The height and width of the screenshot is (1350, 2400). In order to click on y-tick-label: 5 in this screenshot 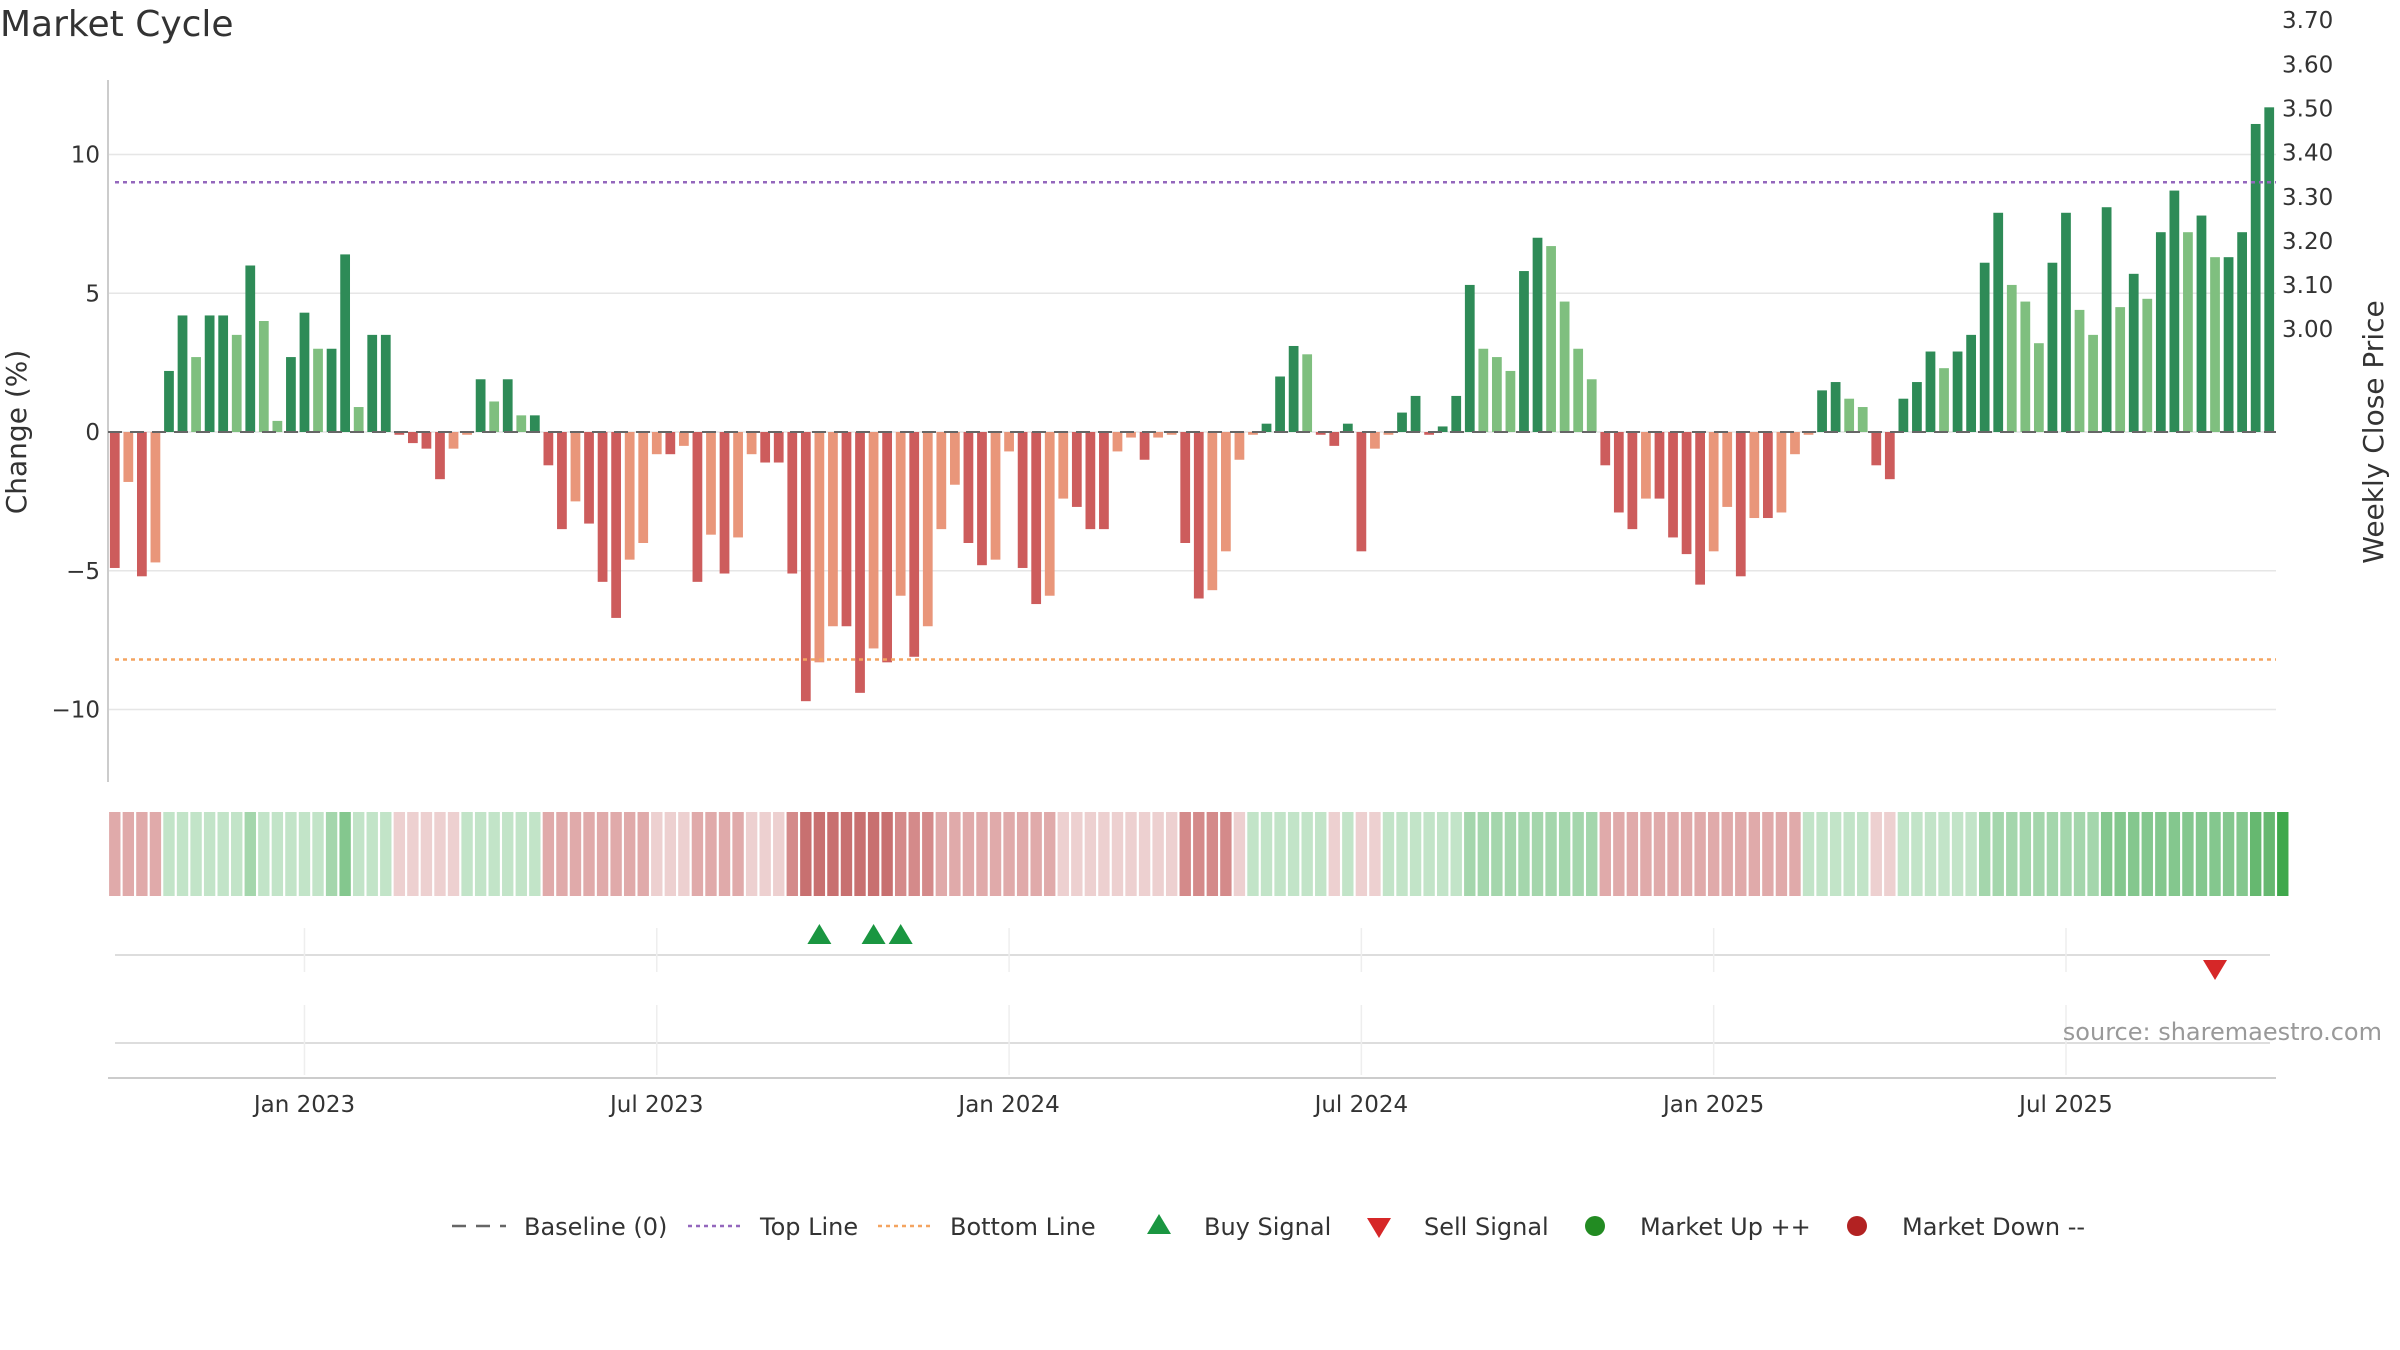, I will do `click(92, 294)`.